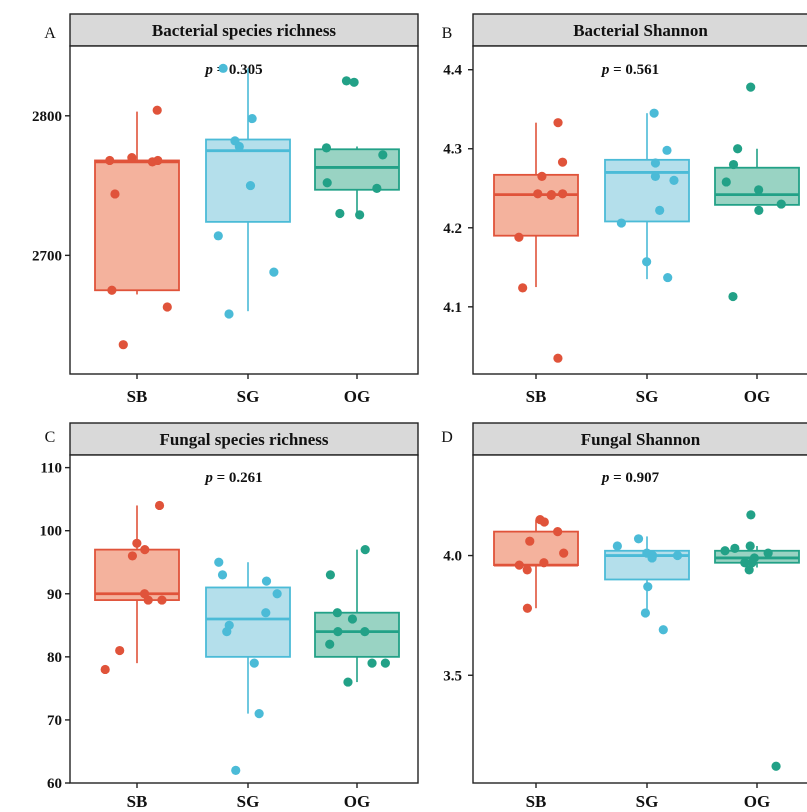  What do you see at coordinates (452, 557) in the screenshot?
I see `y-tick-label: 4.0` at bounding box center [452, 557].